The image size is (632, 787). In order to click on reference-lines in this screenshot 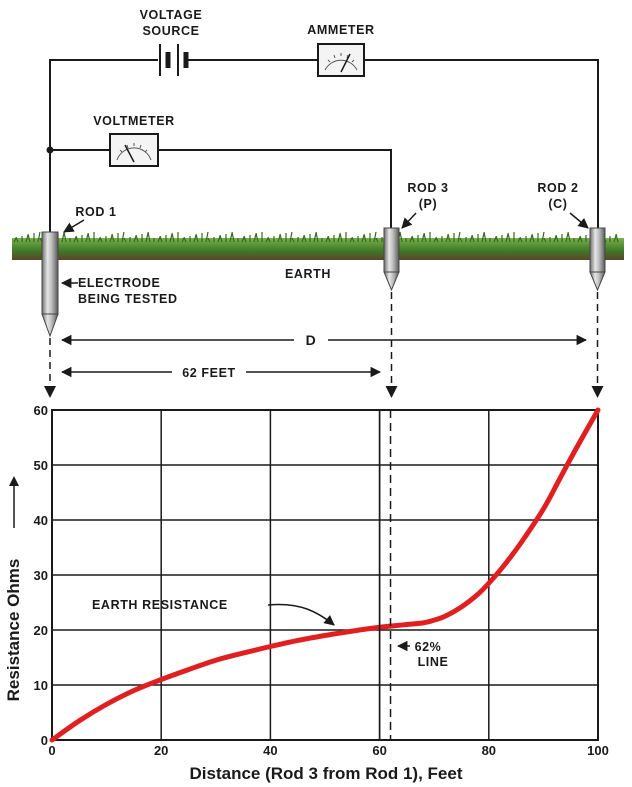, I will do `click(385, 575)`.